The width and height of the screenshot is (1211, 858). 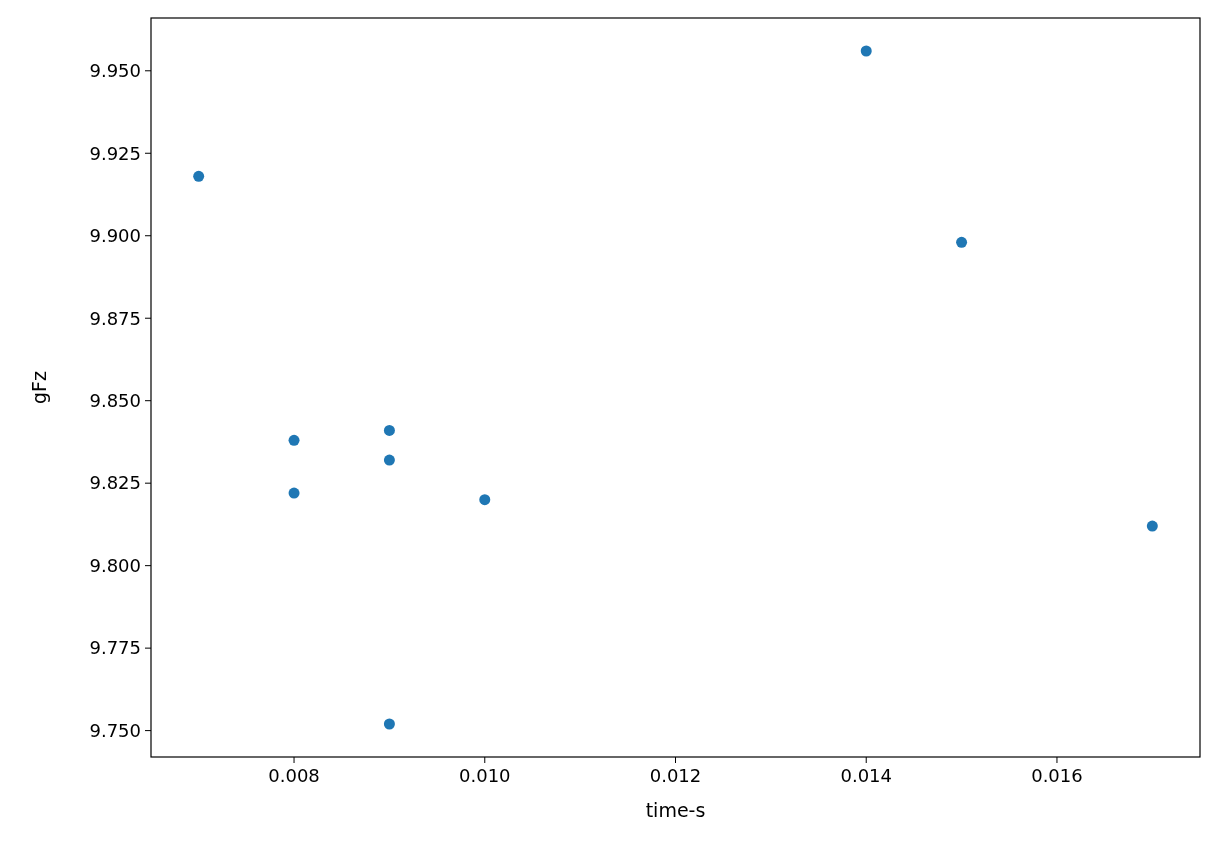 I want to click on y-tick-label: 9.750, so click(x=115, y=730).